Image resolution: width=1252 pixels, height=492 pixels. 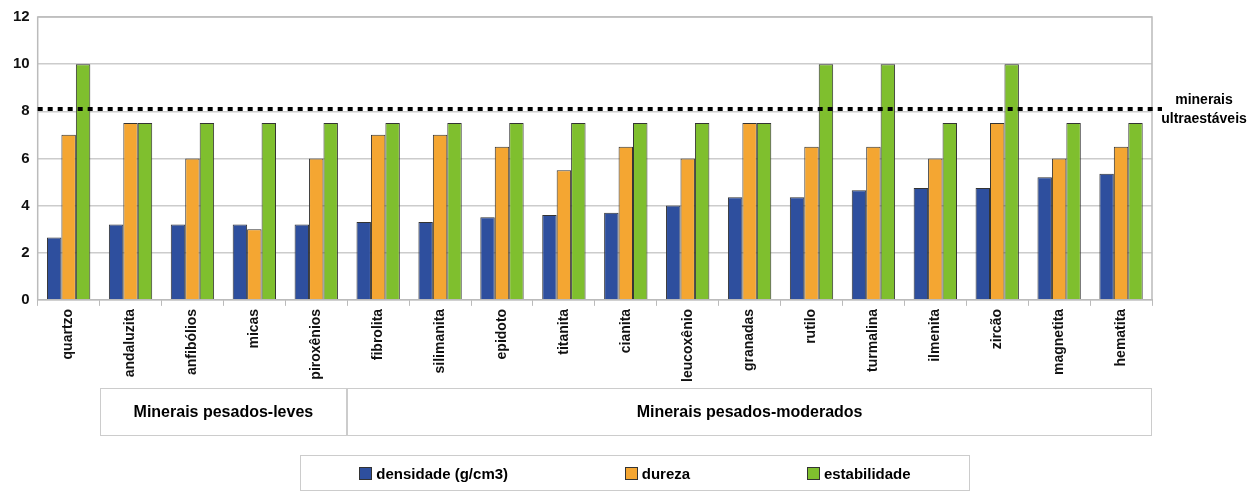 What do you see at coordinates (315, 344) in the screenshot?
I see `x-tick-label: piroxênios` at bounding box center [315, 344].